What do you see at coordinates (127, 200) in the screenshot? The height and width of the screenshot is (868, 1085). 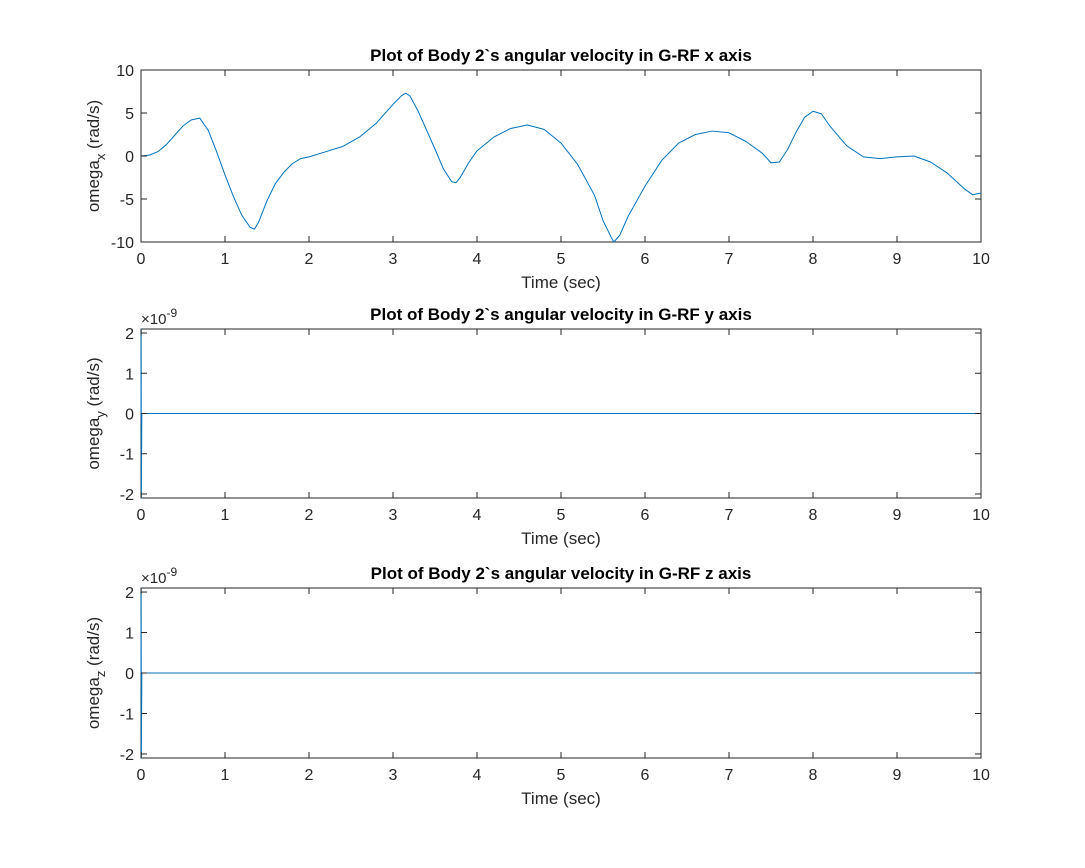 I see `y-tick-label: -5` at bounding box center [127, 200].